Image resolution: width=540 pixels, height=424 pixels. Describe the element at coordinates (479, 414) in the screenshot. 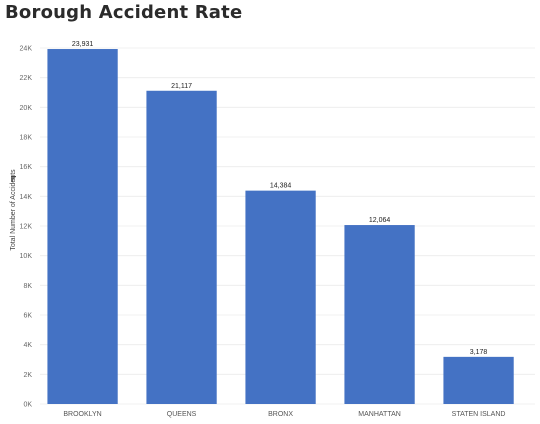

I see `x-tick-label: STATEN ISLAND` at that location.